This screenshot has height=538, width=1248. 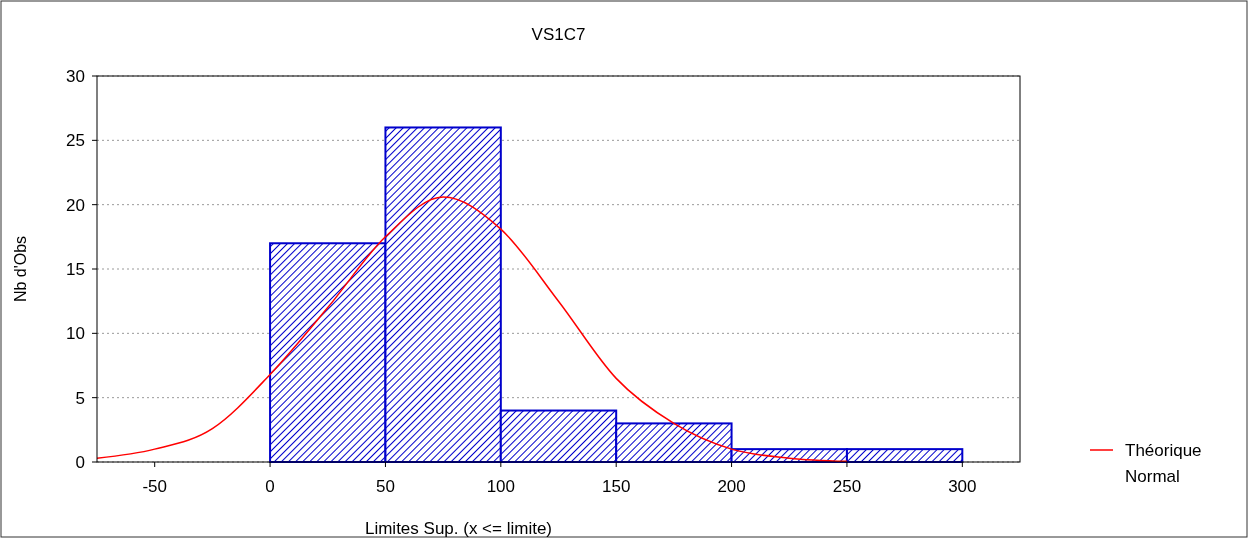 What do you see at coordinates (385, 486) in the screenshot?
I see `x-tick-label: 50` at bounding box center [385, 486].